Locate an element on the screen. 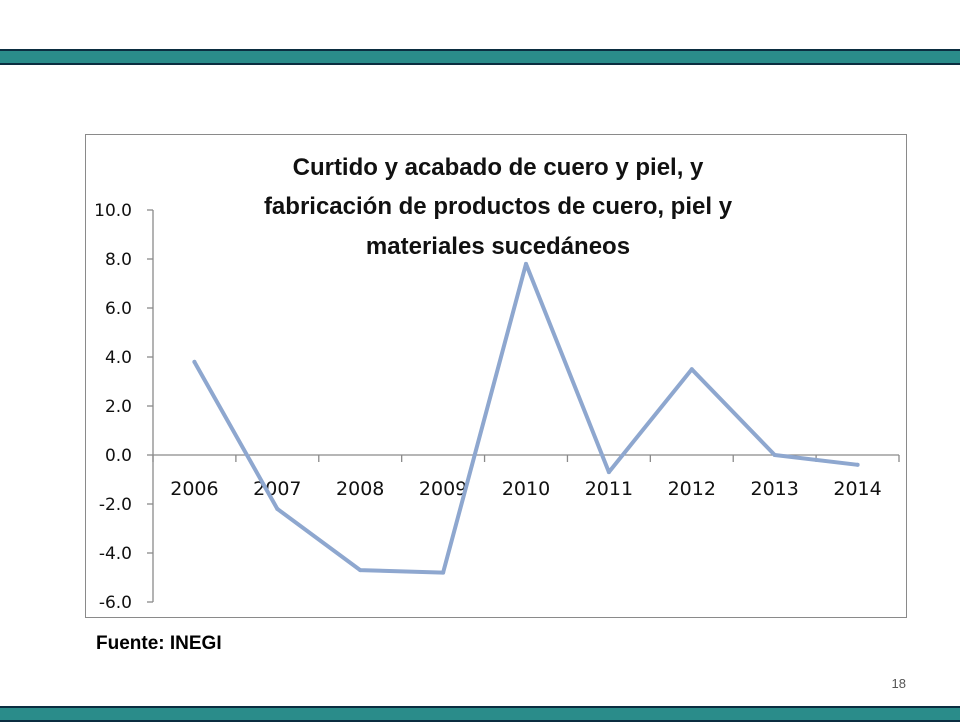 Image resolution: width=960 pixels, height=722 pixels. y-tick-label: -4.0 is located at coordinates (115, 554).